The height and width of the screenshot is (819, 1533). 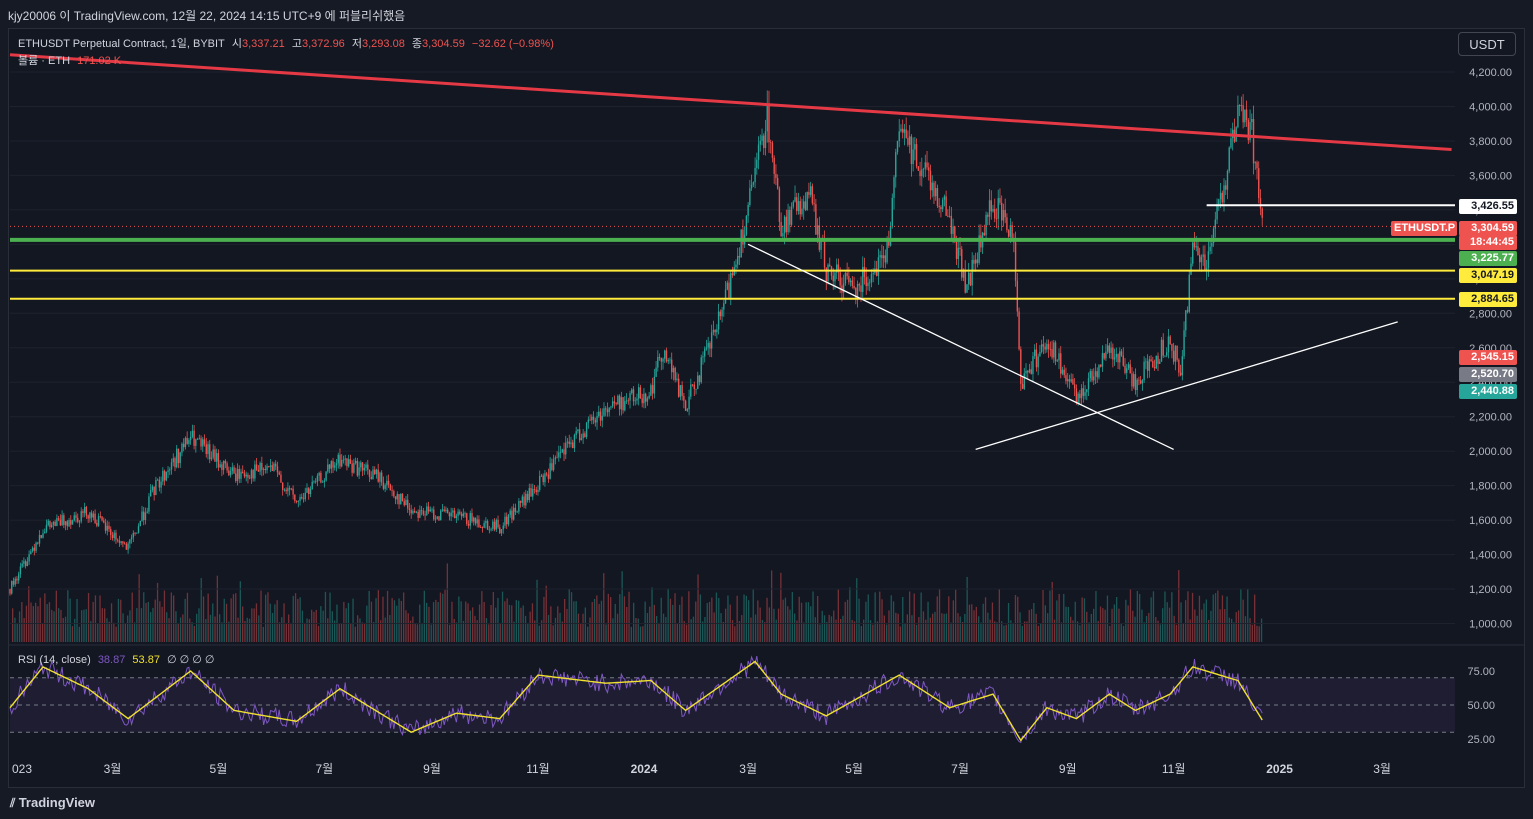 I want to click on price-axis-label: 18:44:45, so click(x=1488, y=242).